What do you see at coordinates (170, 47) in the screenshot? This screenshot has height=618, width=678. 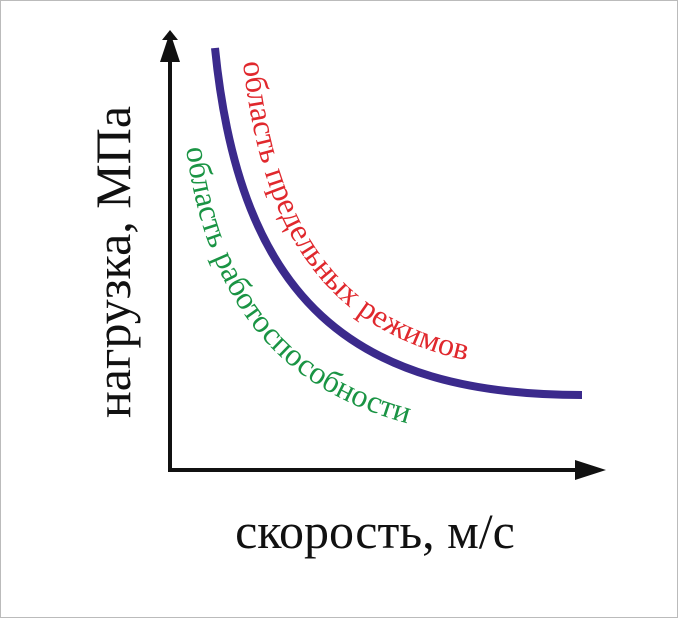 I see `y-arrowhead` at bounding box center [170, 47].